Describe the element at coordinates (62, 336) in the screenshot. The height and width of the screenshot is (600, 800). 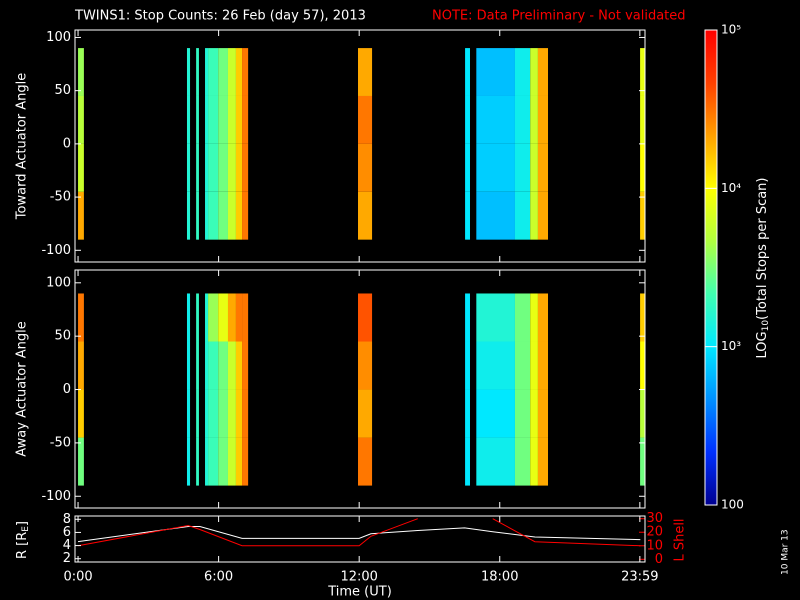
I see `y-tick-label: 50` at that location.